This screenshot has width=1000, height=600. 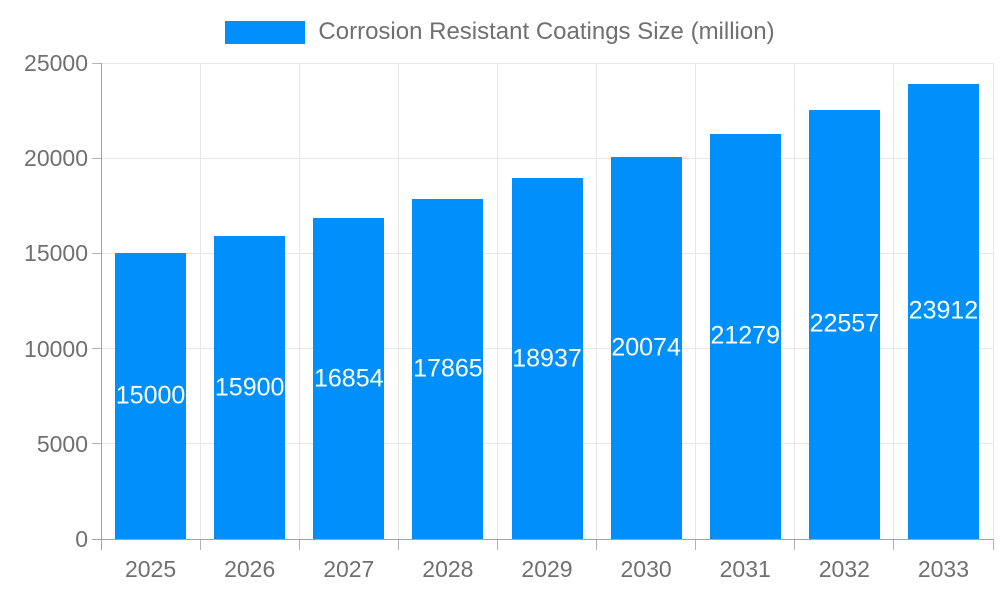 What do you see at coordinates (56, 253) in the screenshot?
I see `y-axis-label: 15000` at bounding box center [56, 253].